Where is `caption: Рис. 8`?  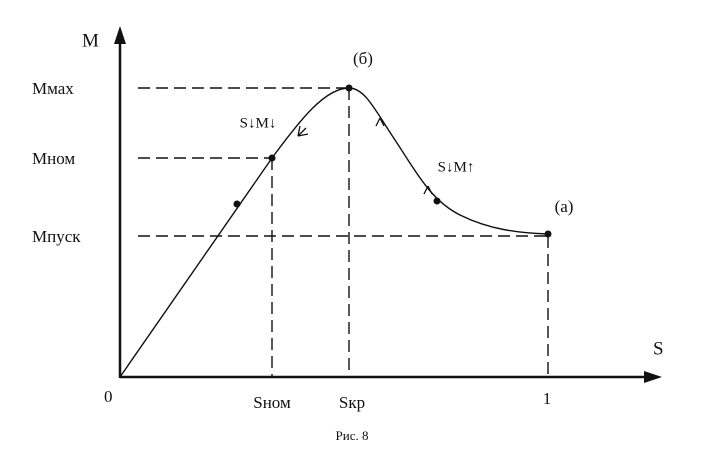 caption: Рис. 8 is located at coordinates (352, 435).